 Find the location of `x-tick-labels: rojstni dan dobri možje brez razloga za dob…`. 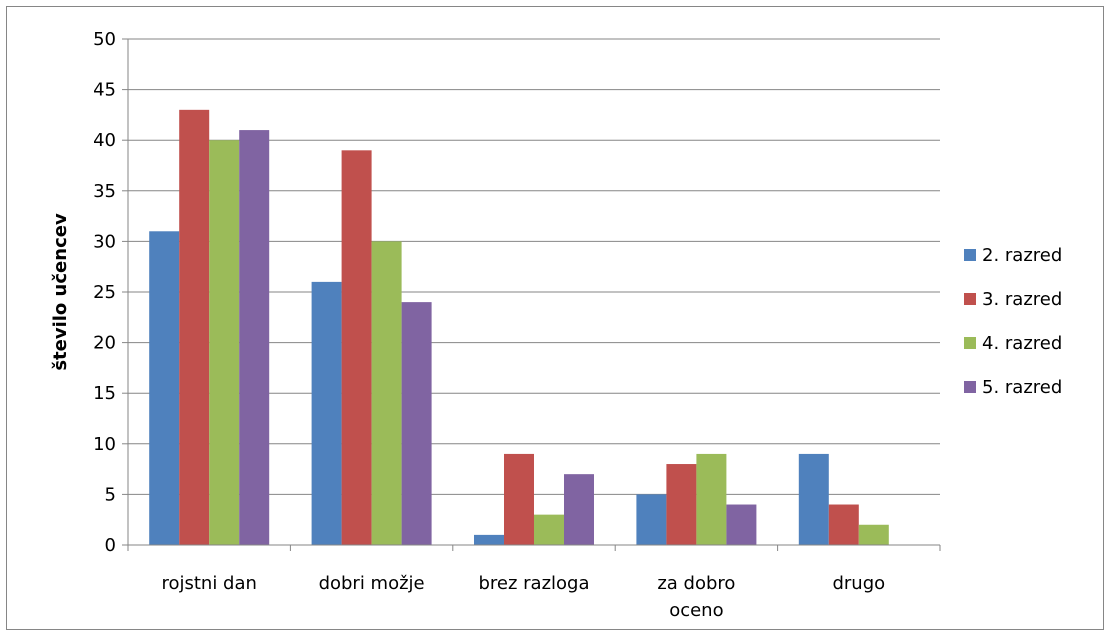

x-tick-labels: rojstni dan dobri možje brez razloga za dob… is located at coordinates (523, 597).